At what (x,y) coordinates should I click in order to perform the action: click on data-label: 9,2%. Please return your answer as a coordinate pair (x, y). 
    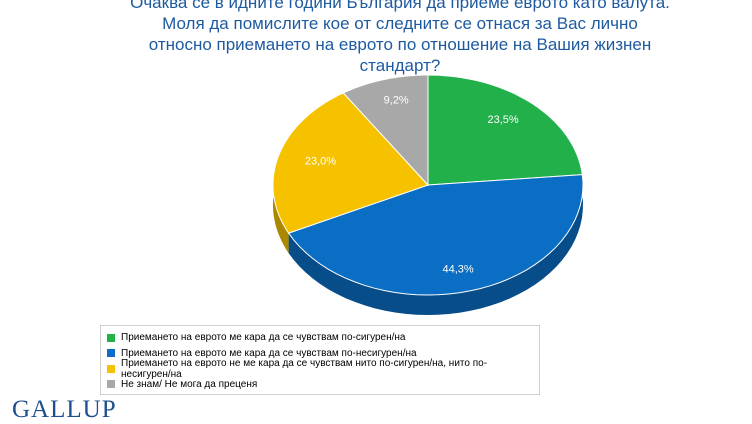
    Looking at the image, I should click on (396, 101).